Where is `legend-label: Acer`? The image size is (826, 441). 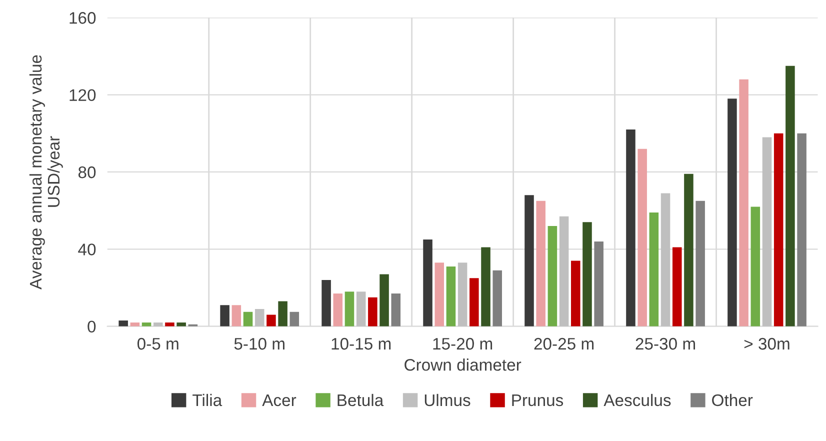
legend-label: Acer is located at coordinates (279, 400).